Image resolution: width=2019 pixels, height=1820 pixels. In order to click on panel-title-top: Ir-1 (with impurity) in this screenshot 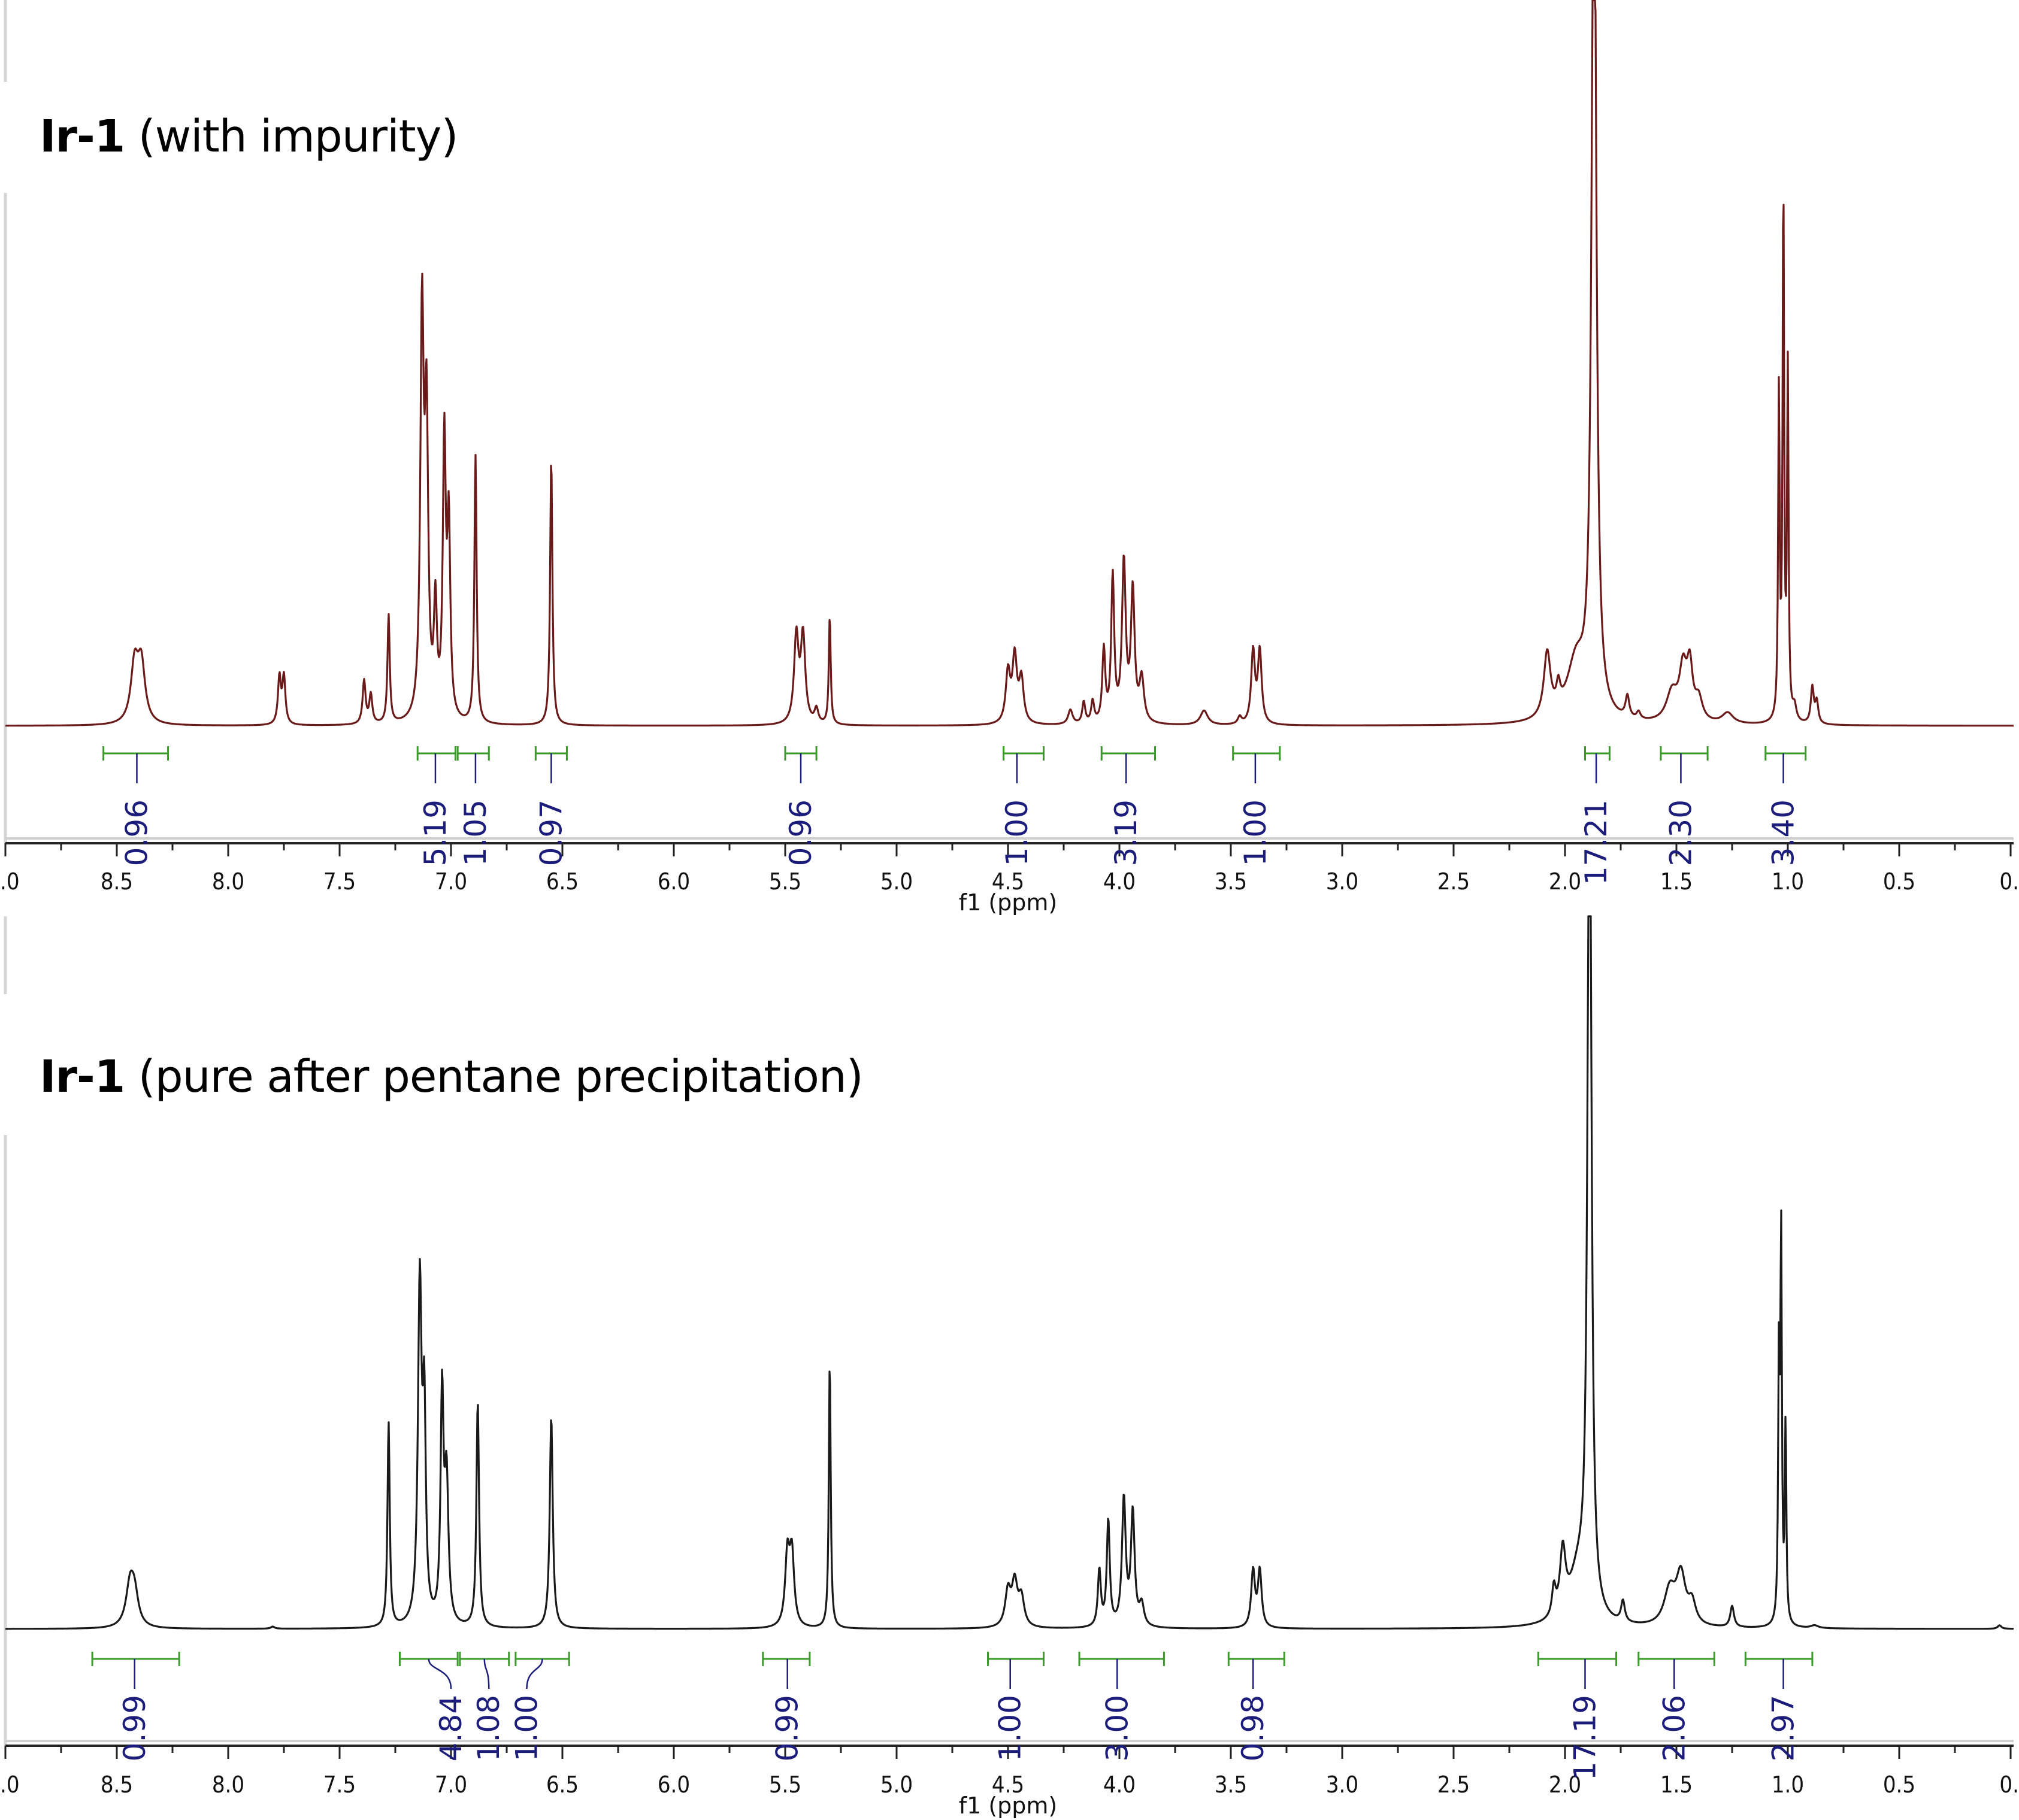, I will do `click(249, 137)`.